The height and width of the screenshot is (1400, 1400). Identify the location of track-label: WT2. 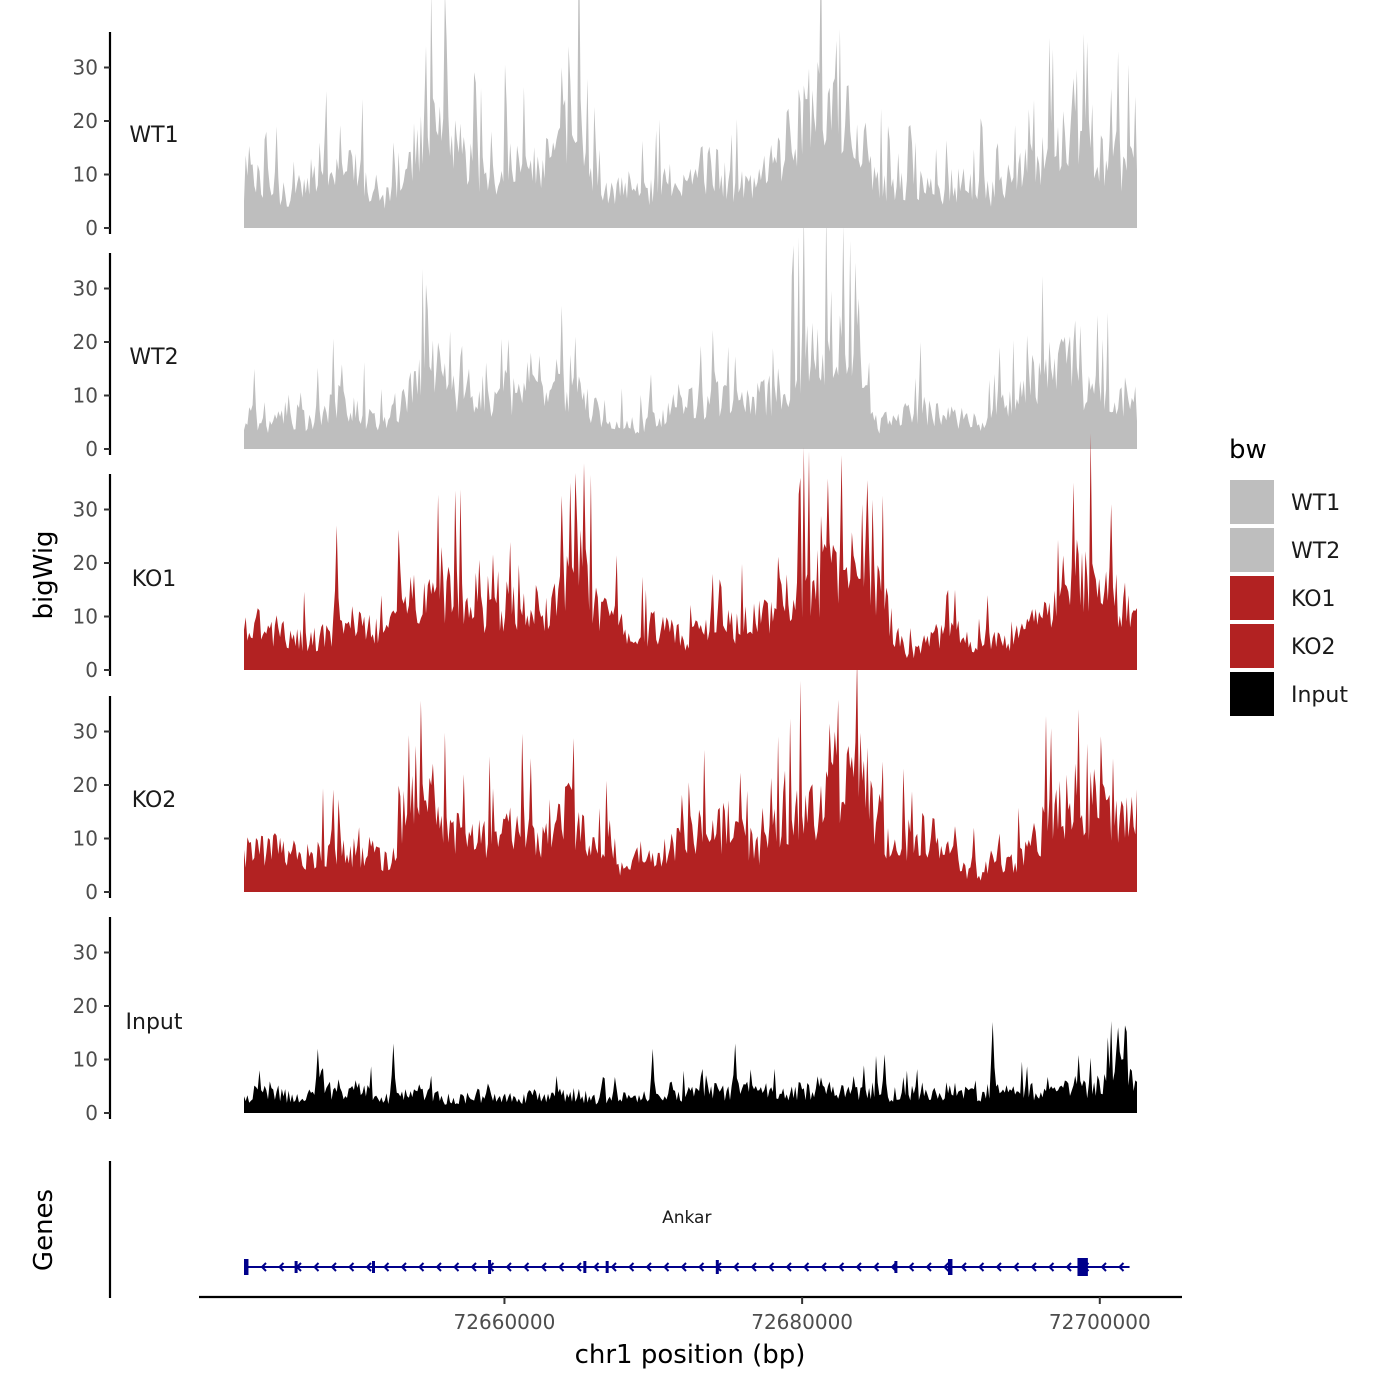
(153, 357).